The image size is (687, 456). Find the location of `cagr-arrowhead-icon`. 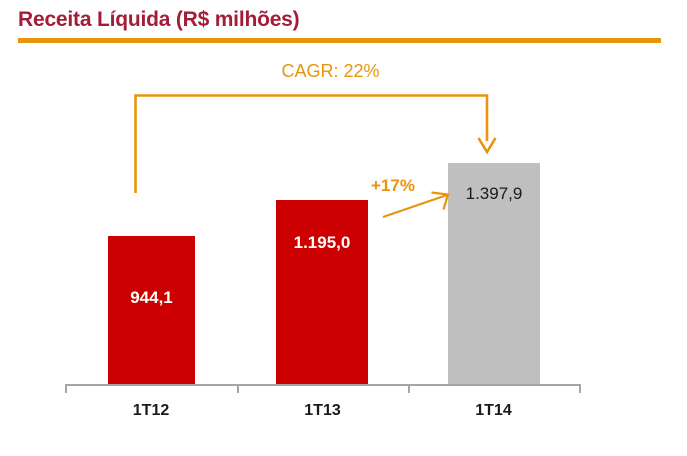

cagr-arrowhead-icon is located at coordinates (487, 146).